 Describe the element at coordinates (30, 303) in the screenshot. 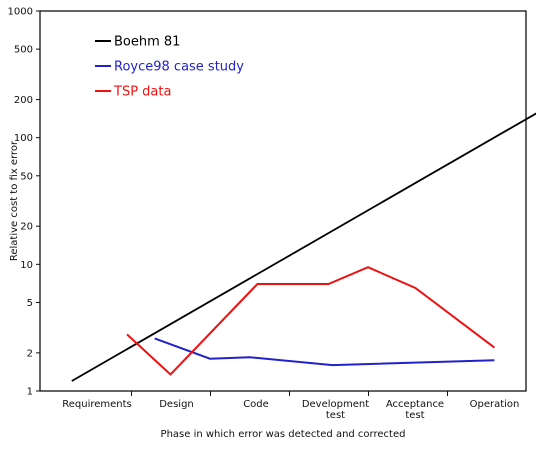

I see `y-tick-label: 5` at that location.